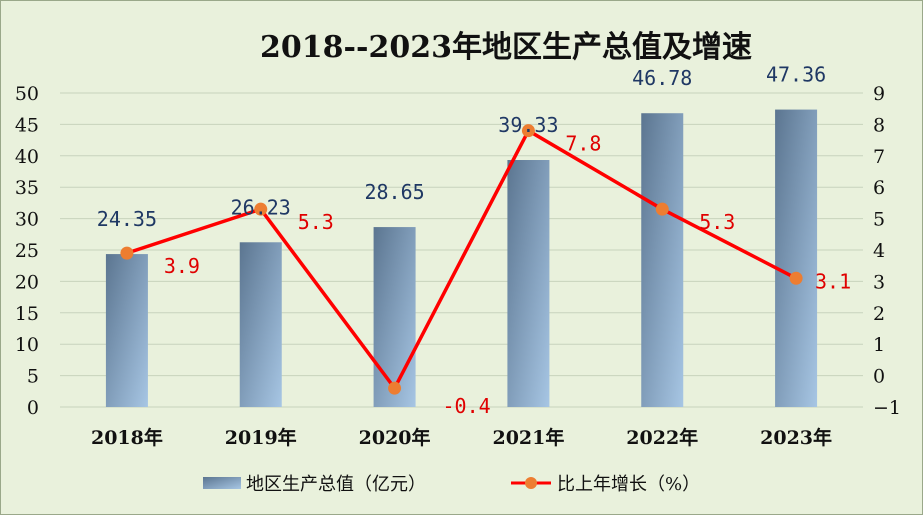 Image resolution: width=923 pixels, height=515 pixels. I want to click on legend-swatch-marker, so click(531, 483).